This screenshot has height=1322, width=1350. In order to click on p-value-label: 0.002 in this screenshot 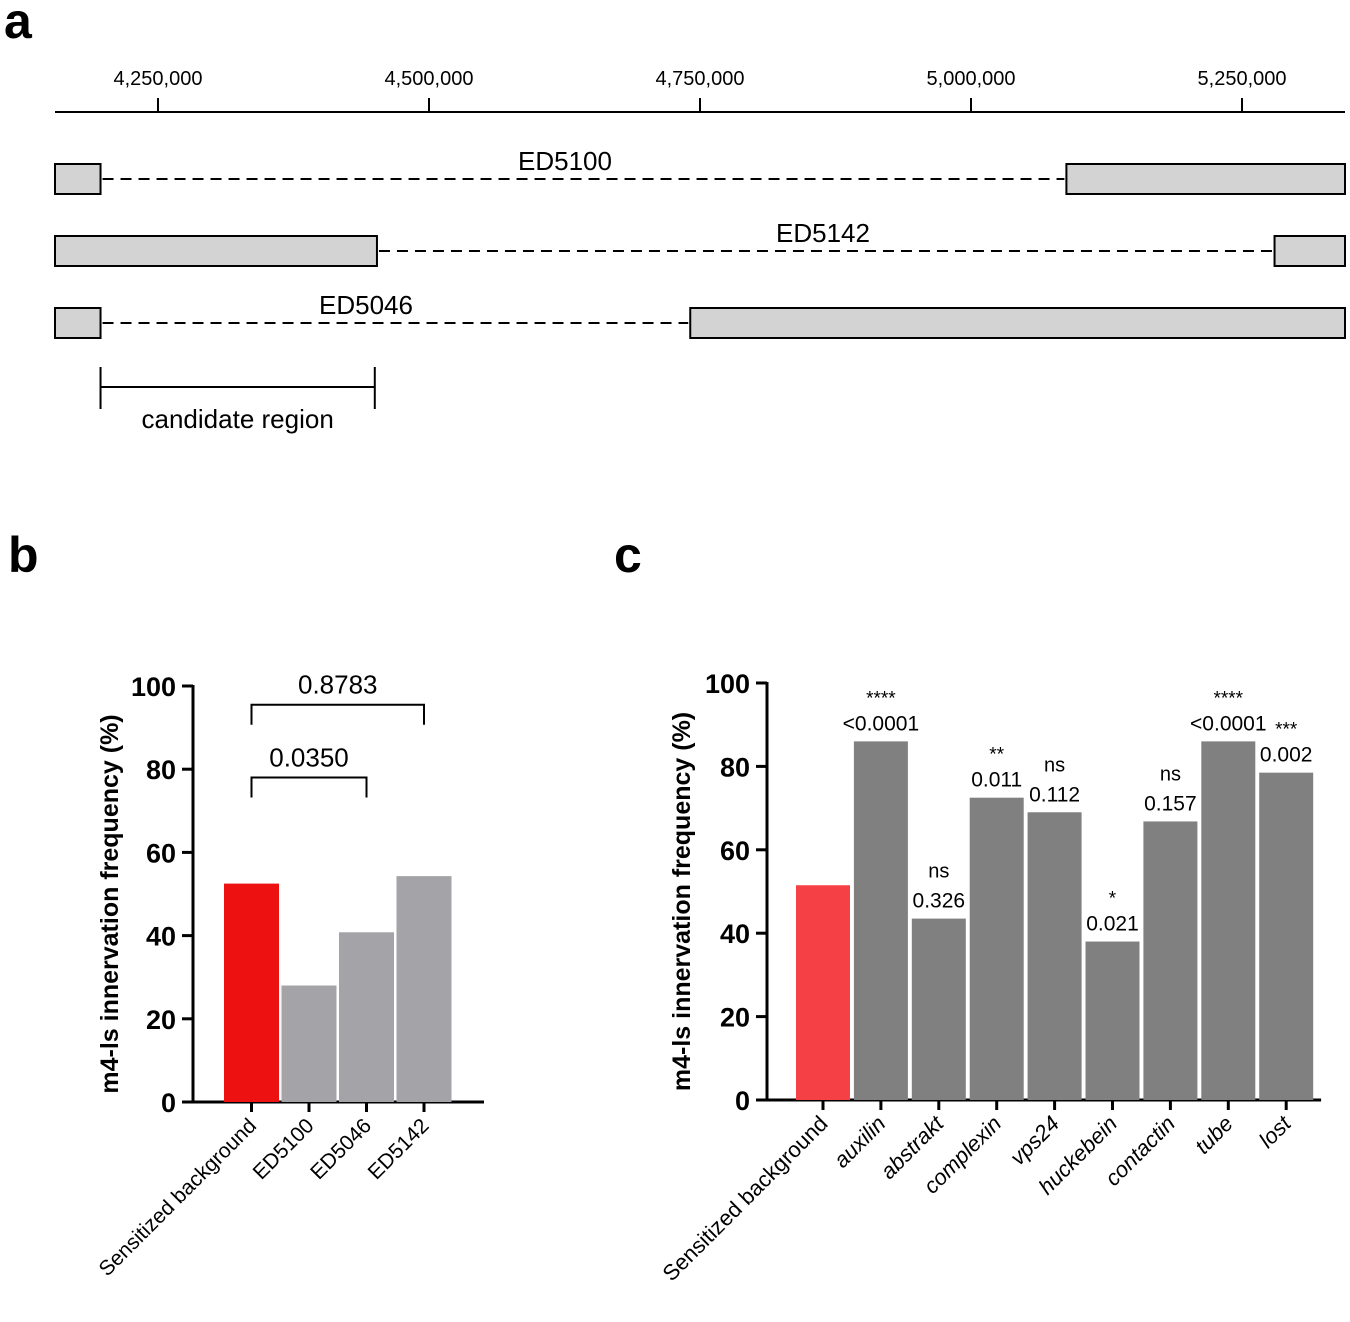, I will do `click(1286, 755)`.